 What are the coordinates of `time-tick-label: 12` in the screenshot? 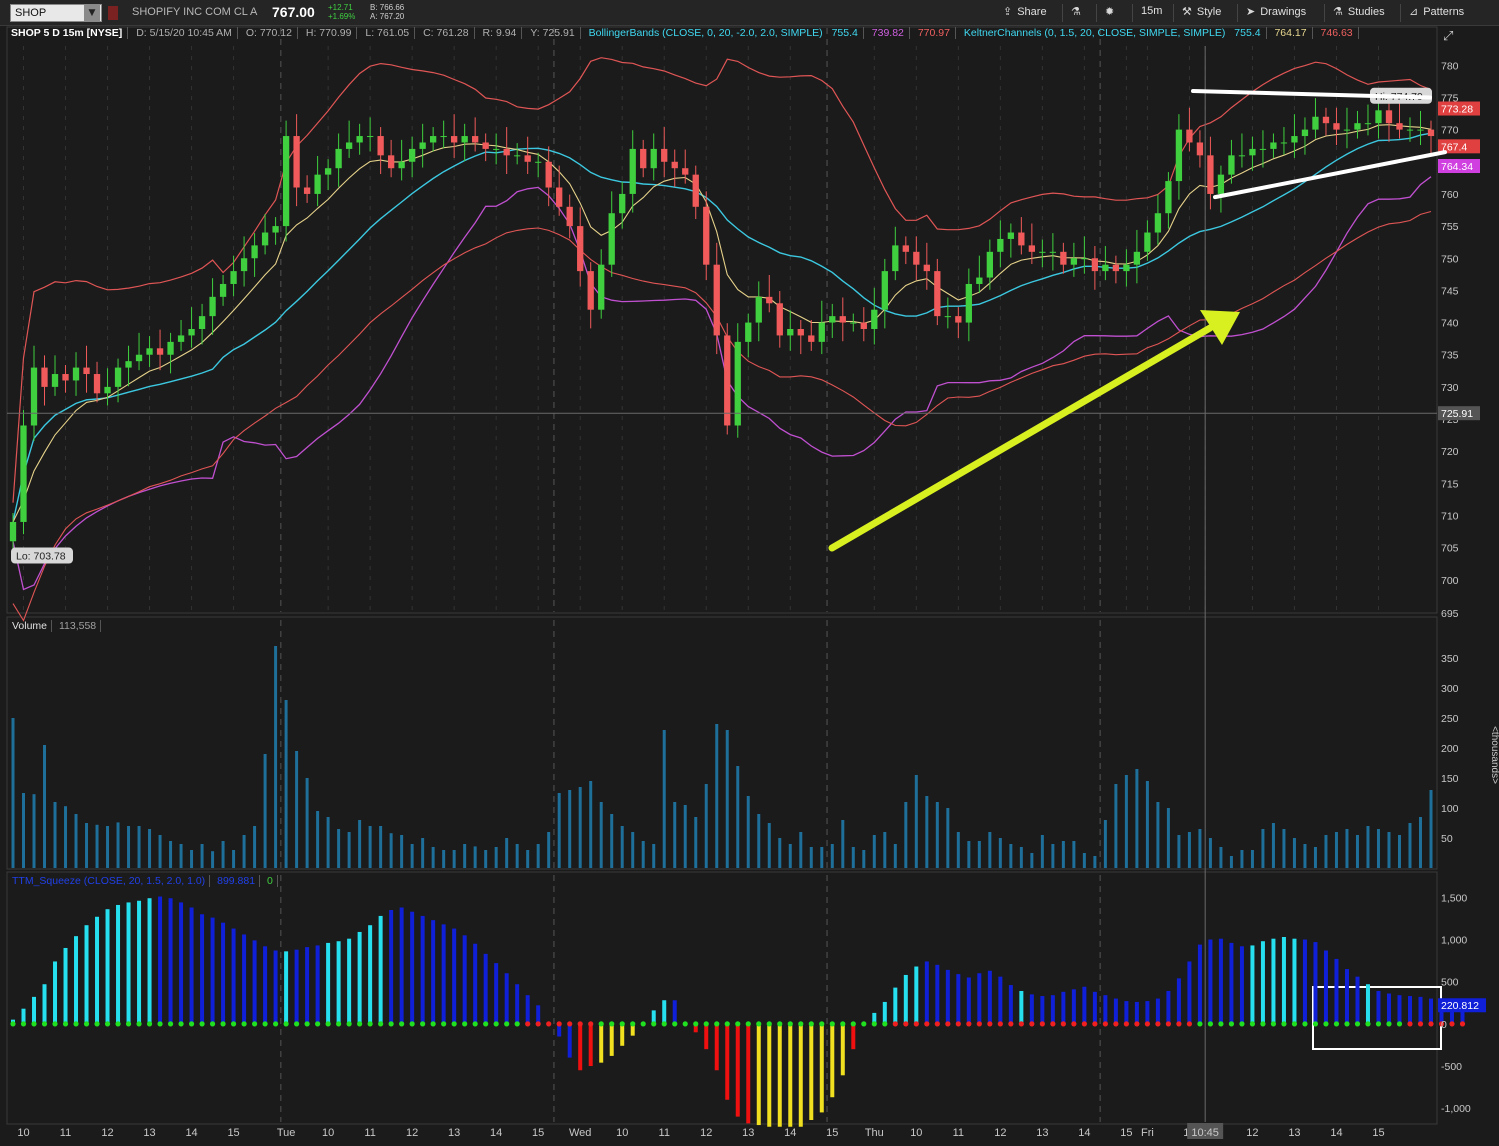 It's located at (107, 1133).